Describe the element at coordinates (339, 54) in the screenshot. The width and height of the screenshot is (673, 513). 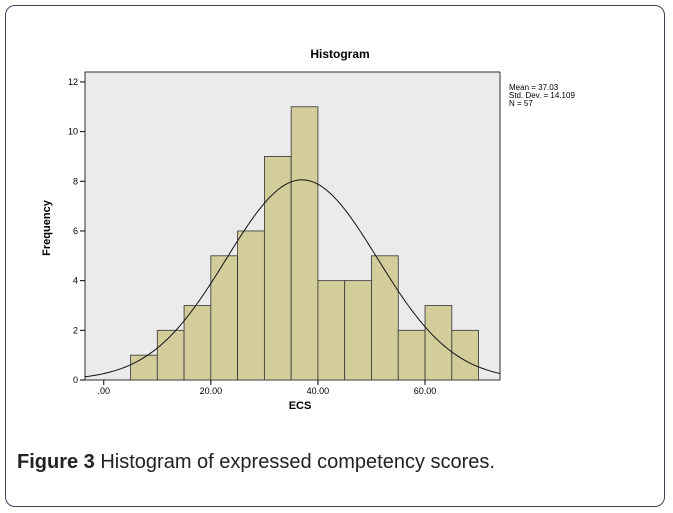
I see `chart-title: Histogram` at that location.